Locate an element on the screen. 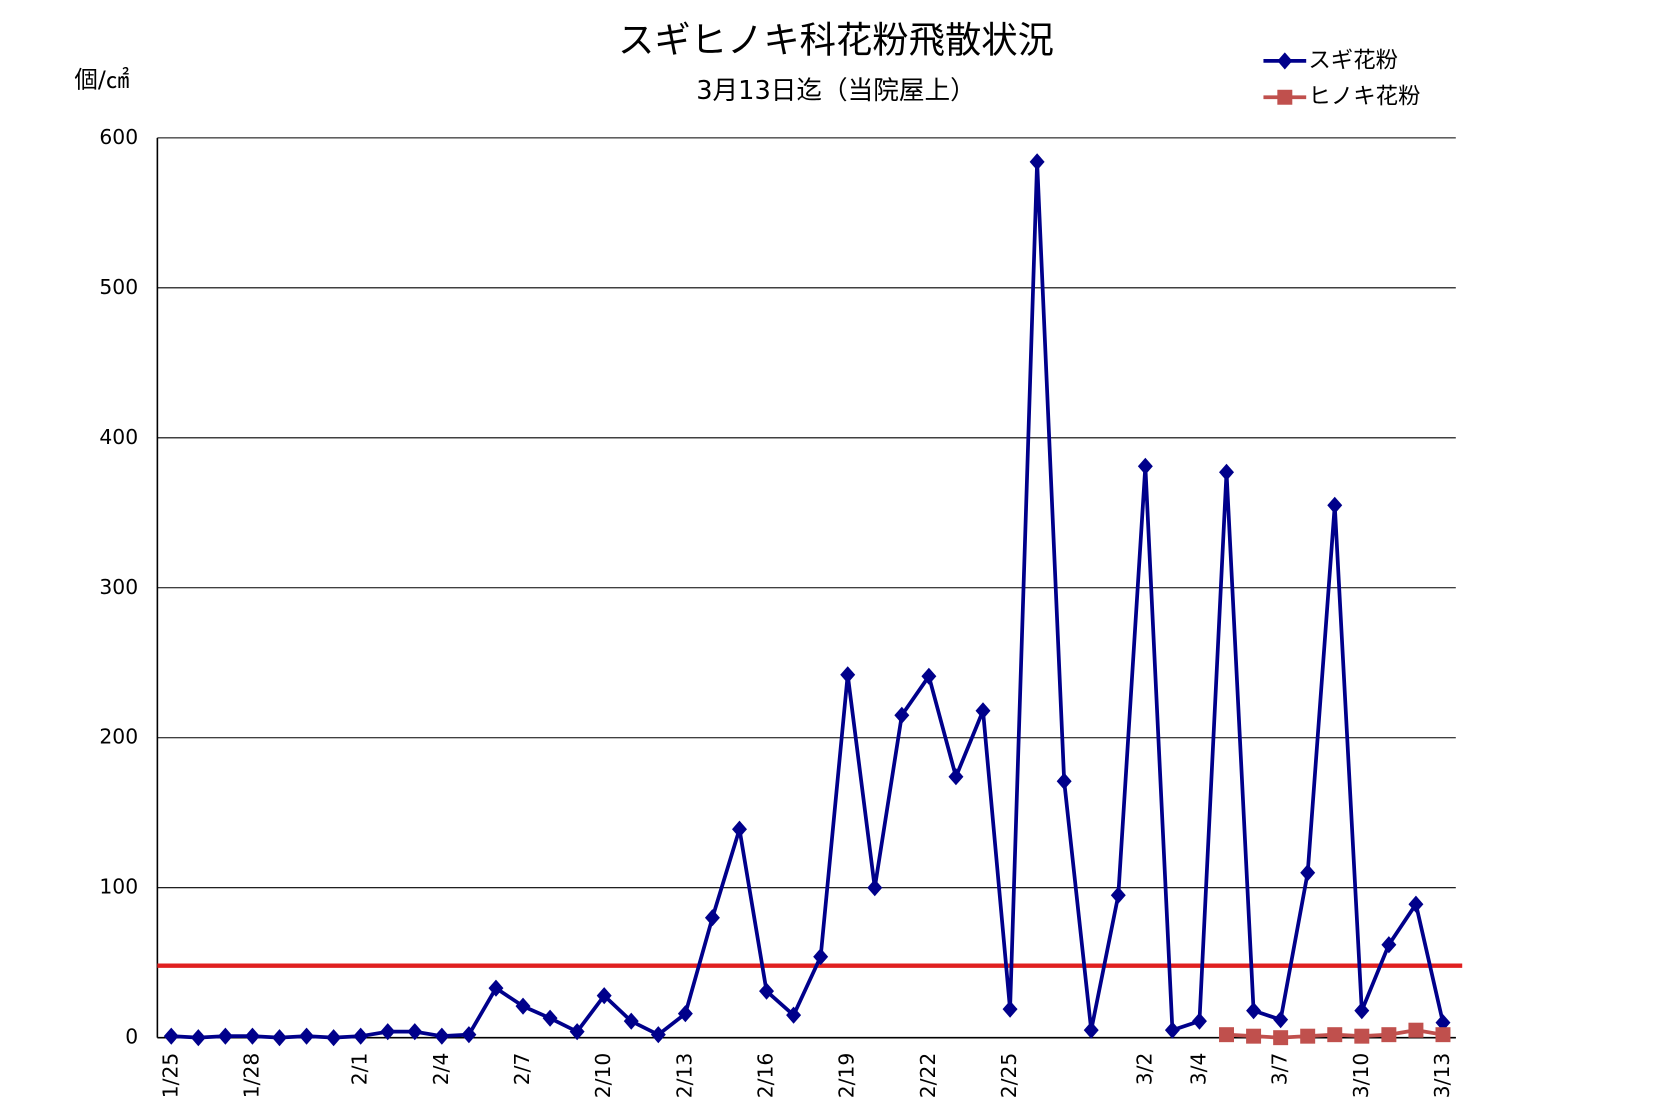 This screenshot has width=1657, height=1105. y-axis-label: 個/㎠ is located at coordinates (101, 80).